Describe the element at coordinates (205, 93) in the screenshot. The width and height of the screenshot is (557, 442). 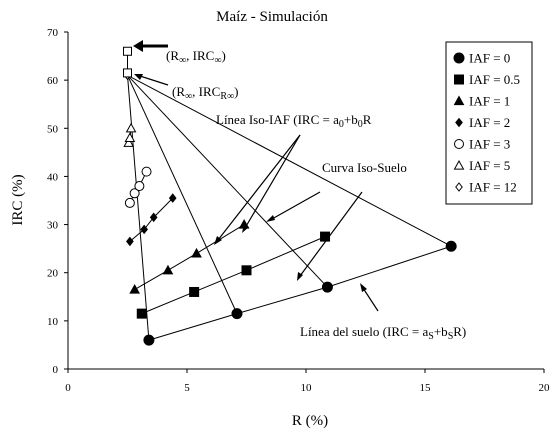
I see `annotation-r-inf-rinf: (R∞, IRCR∞)` at that location.